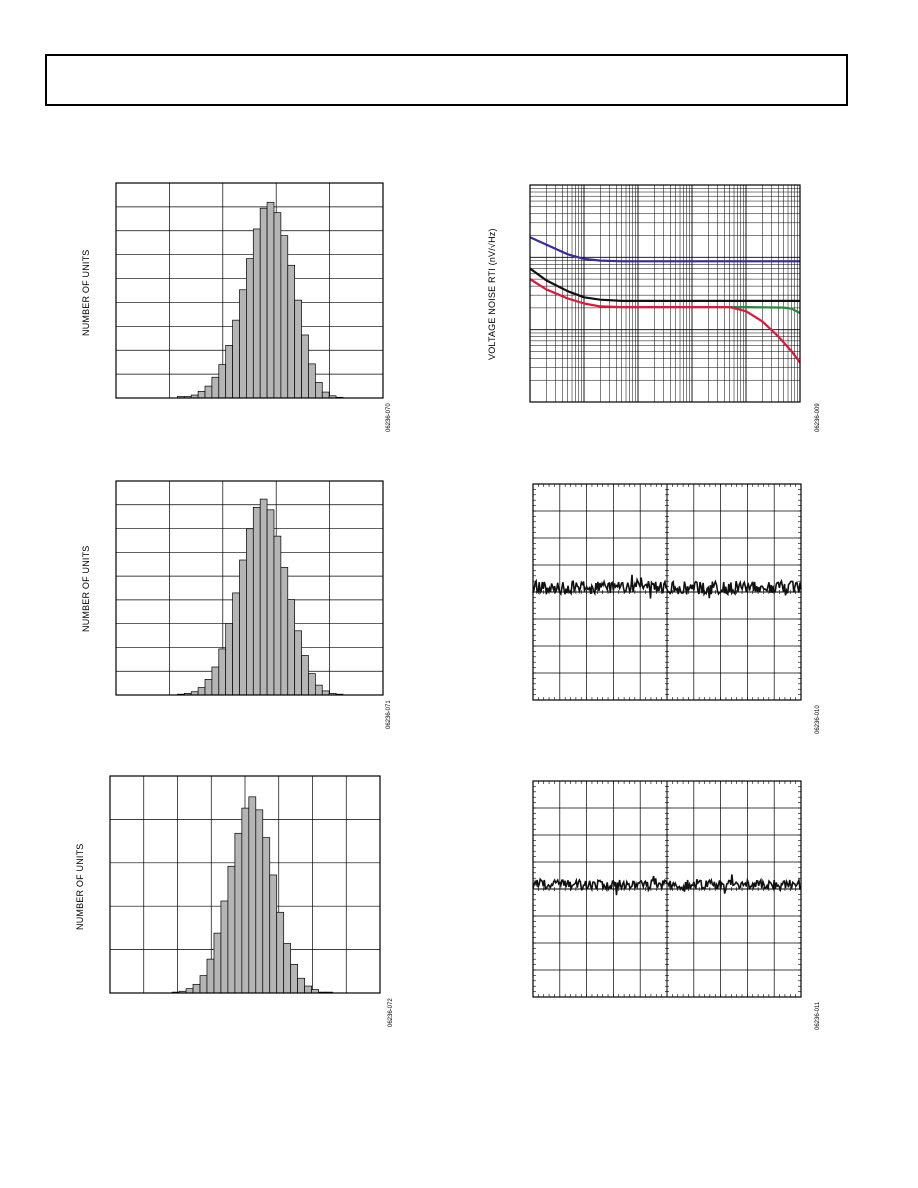 The width and height of the screenshot is (918, 1188). Describe the element at coordinates (446, 80) in the screenshot. I see `page-header-box` at that location.